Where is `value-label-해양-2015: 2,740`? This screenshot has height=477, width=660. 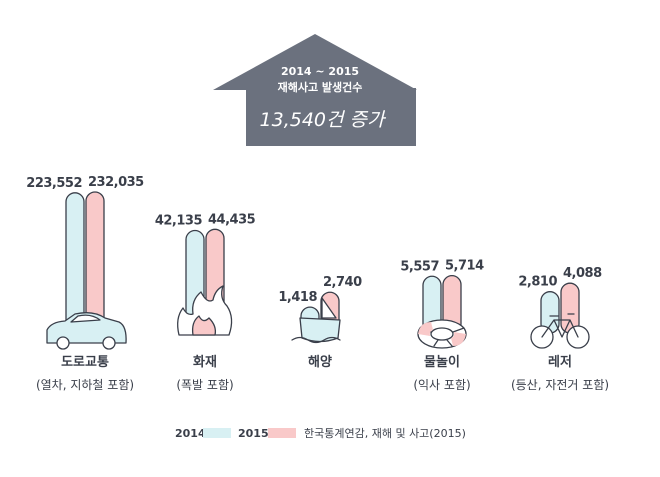 value-label-해양-2015: 2,740 is located at coordinates (342, 282).